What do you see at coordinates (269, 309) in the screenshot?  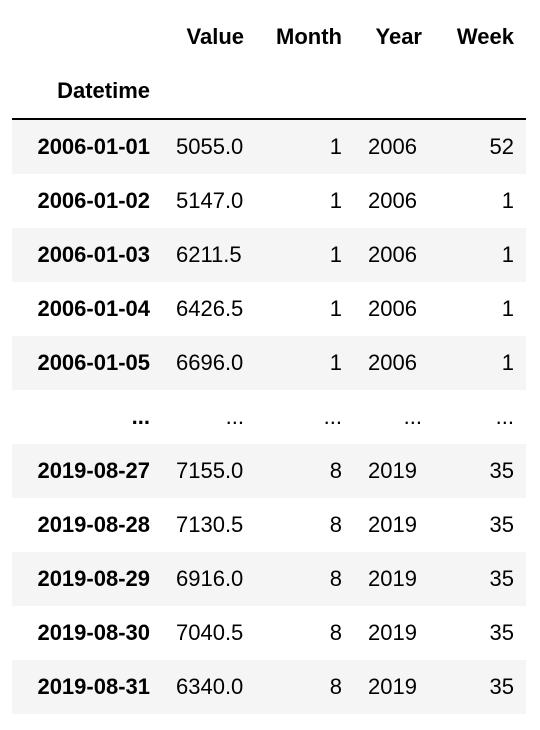 I see `table-row: 2006-01-04 6426.5 1 2006 1` at bounding box center [269, 309].